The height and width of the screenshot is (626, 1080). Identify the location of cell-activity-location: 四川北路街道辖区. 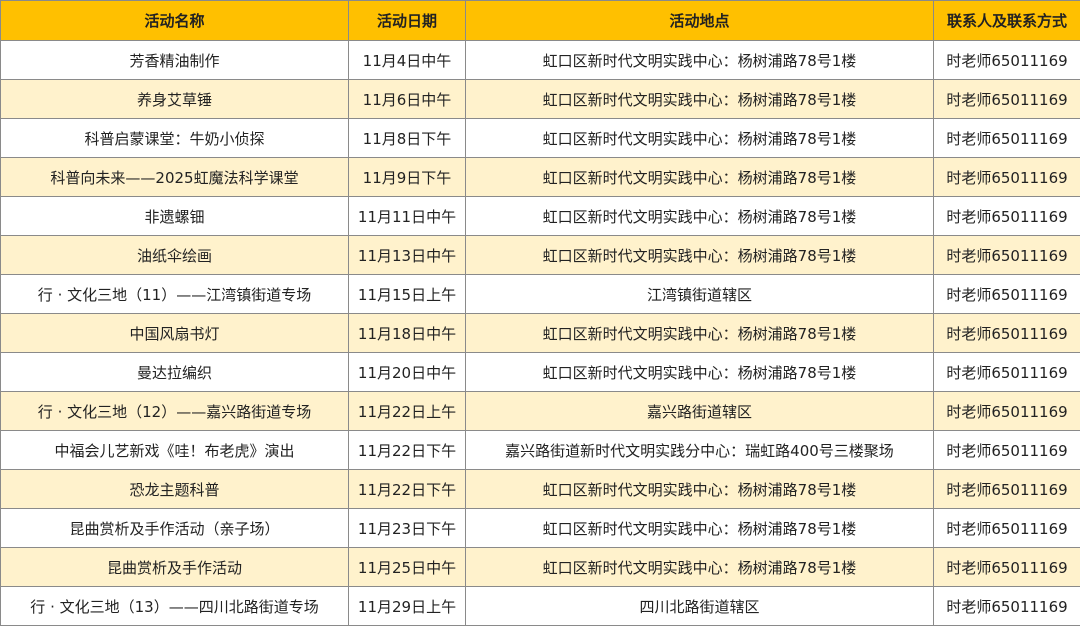
(700, 606).